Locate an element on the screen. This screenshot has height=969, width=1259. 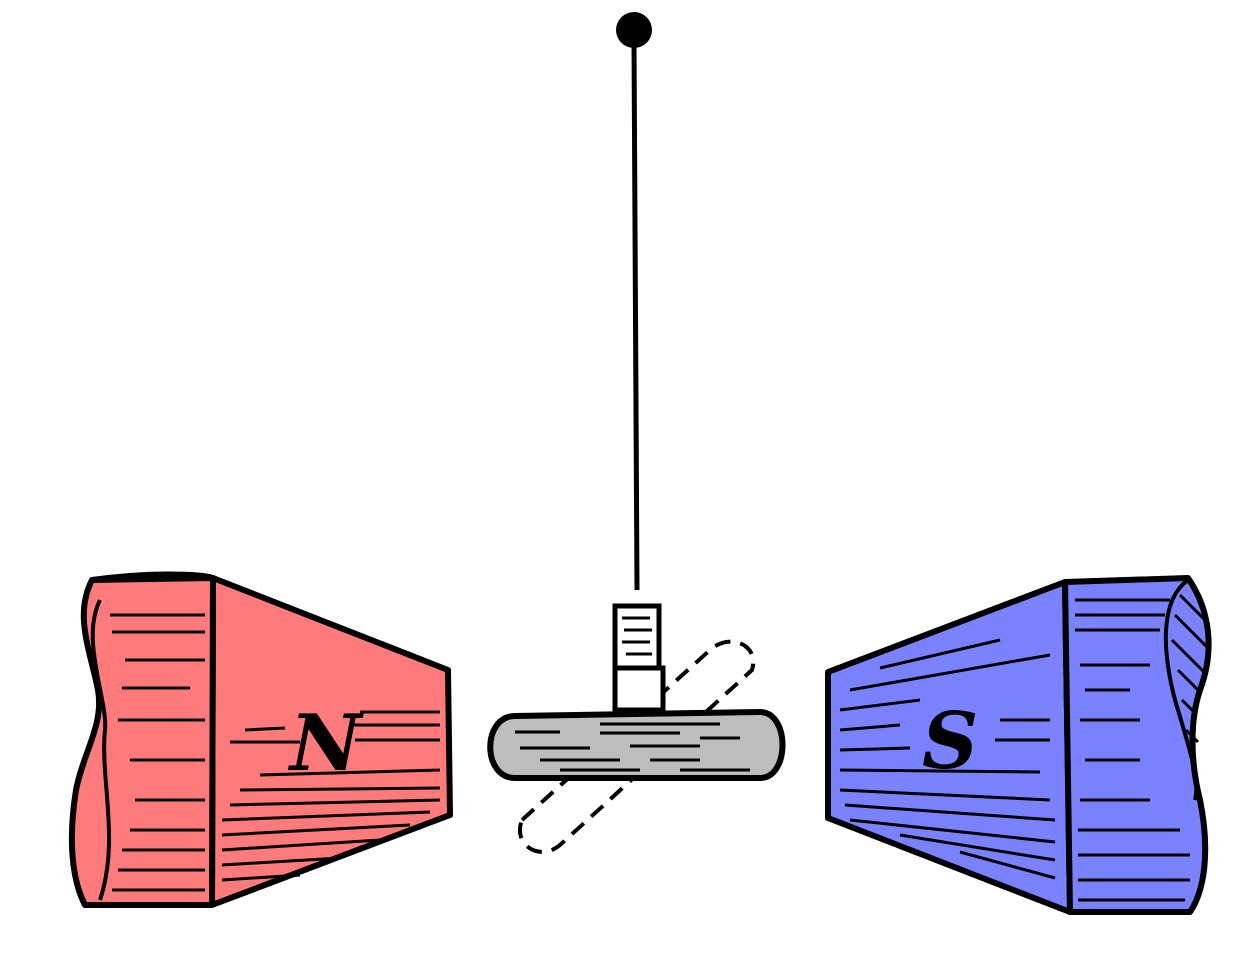
suspension is located at coordinates (634, 301).